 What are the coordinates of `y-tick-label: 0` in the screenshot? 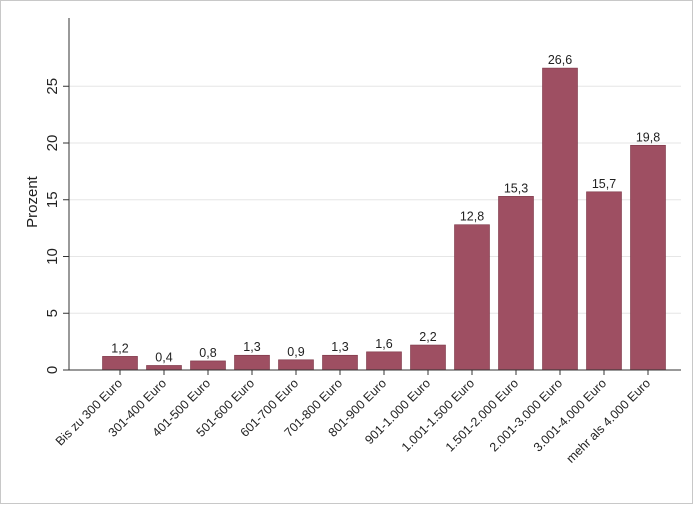 It's located at (52, 370).